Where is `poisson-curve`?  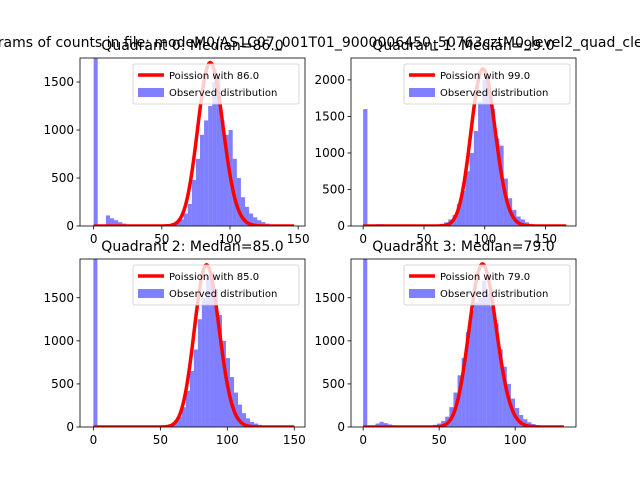
poisson-curve is located at coordinates (463, 344).